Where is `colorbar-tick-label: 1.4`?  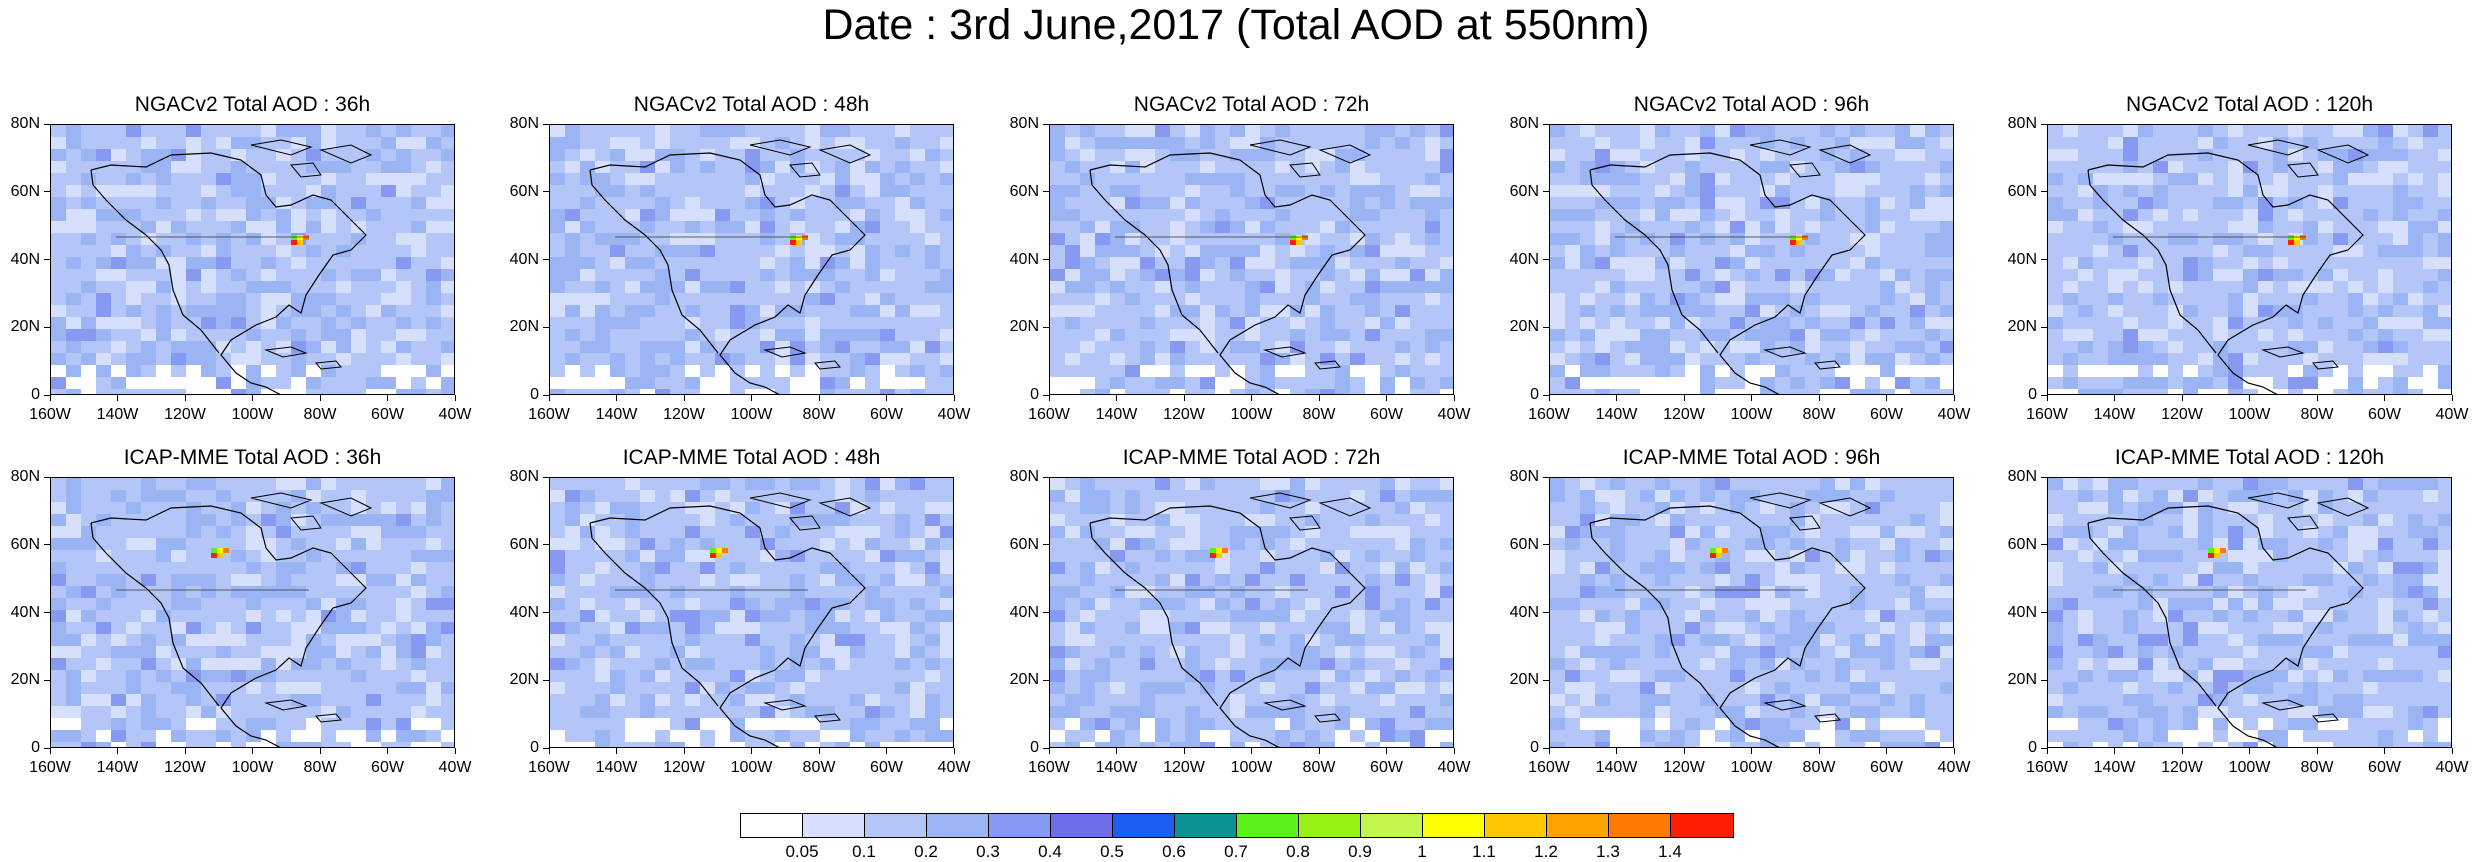 colorbar-tick-label: 1.4 is located at coordinates (1670, 851).